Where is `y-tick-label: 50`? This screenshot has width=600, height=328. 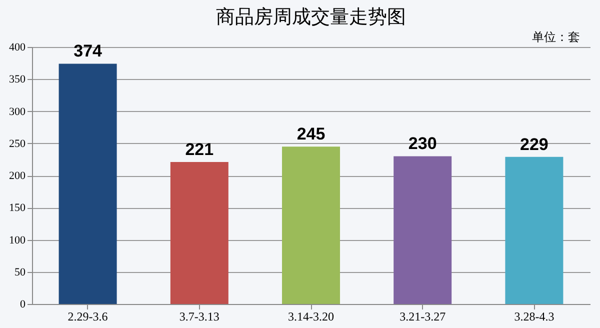 y-tick-label: 50 is located at coordinates (20, 272).